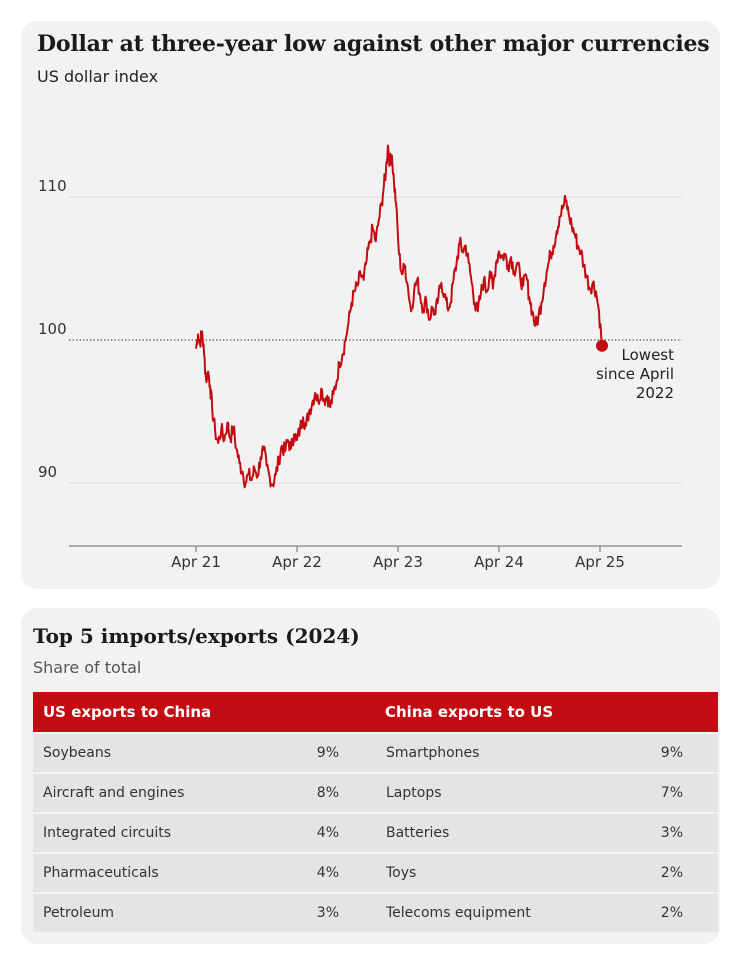  Describe the element at coordinates (375, 712) in the screenshot. I see `table-header-row: US exports to China China exports to US` at that location.